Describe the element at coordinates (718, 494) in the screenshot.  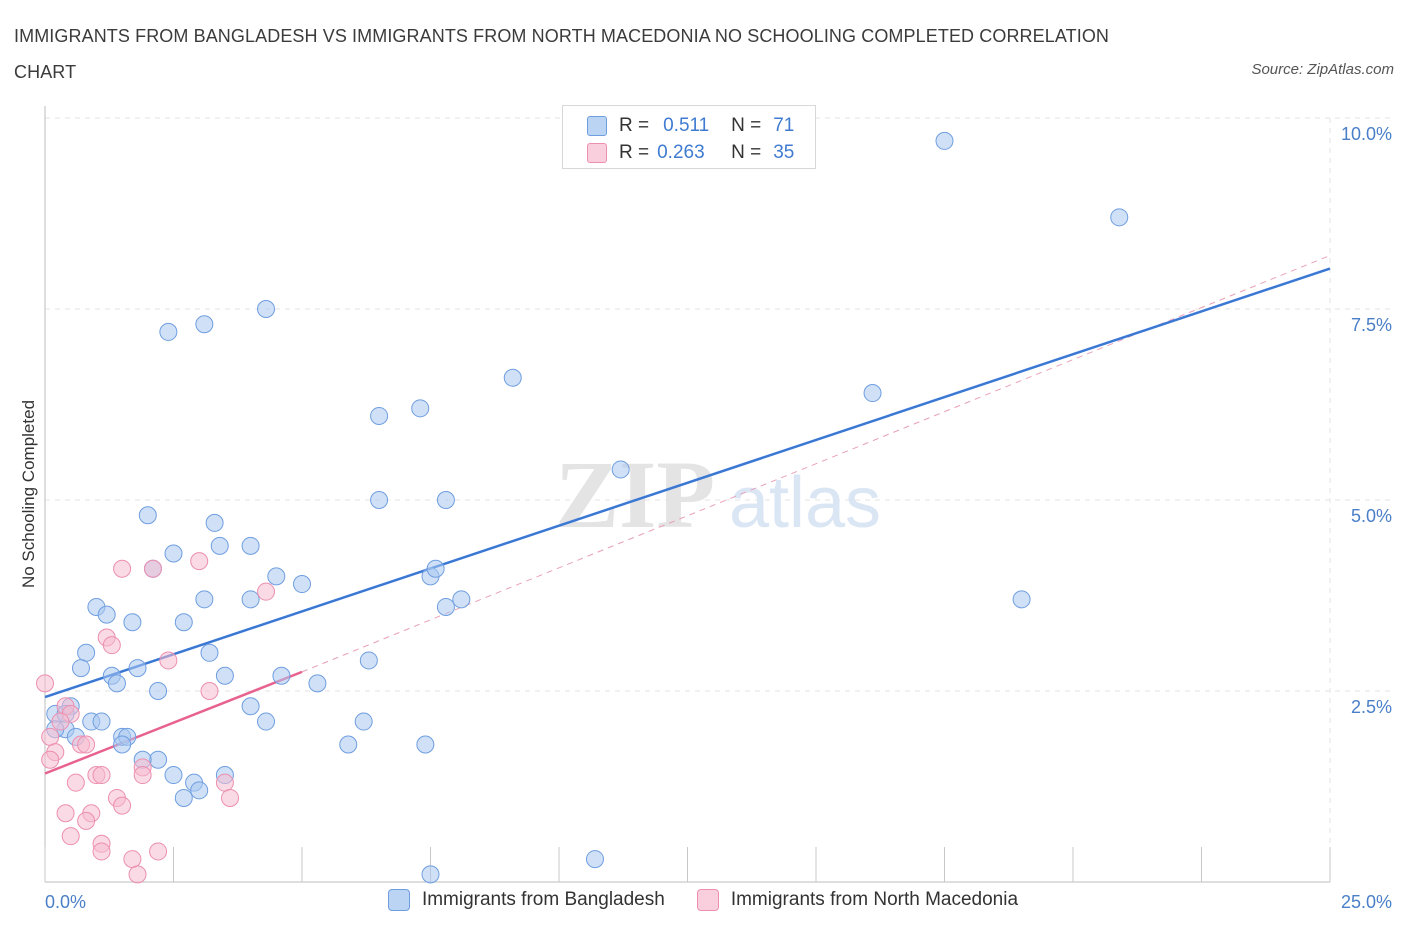
I see `watermark: ZIP atlas` at that location.